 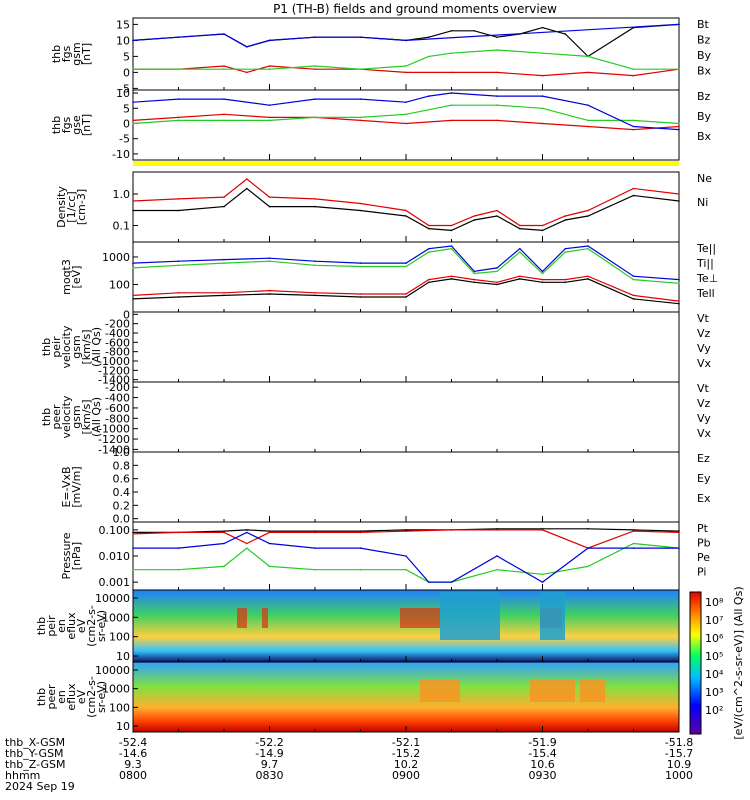 What do you see at coordinates (71, 555) in the screenshot?
I see `y-axis-label: Pressure[nPa]` at bounding box center [71, 555].